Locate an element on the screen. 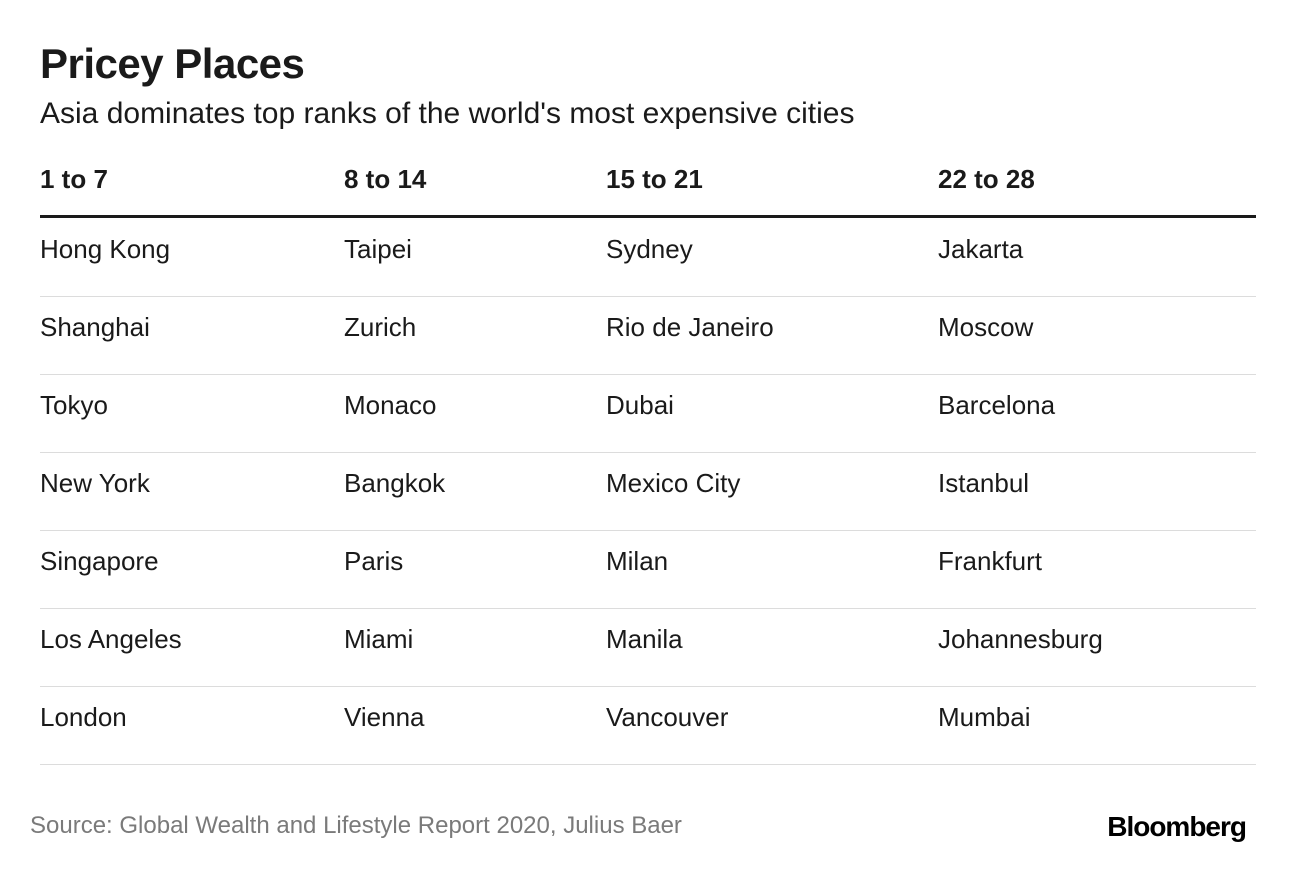 The image size is (1296, 884). column-header: 22 to 28 is located at coordinates (986, 179).